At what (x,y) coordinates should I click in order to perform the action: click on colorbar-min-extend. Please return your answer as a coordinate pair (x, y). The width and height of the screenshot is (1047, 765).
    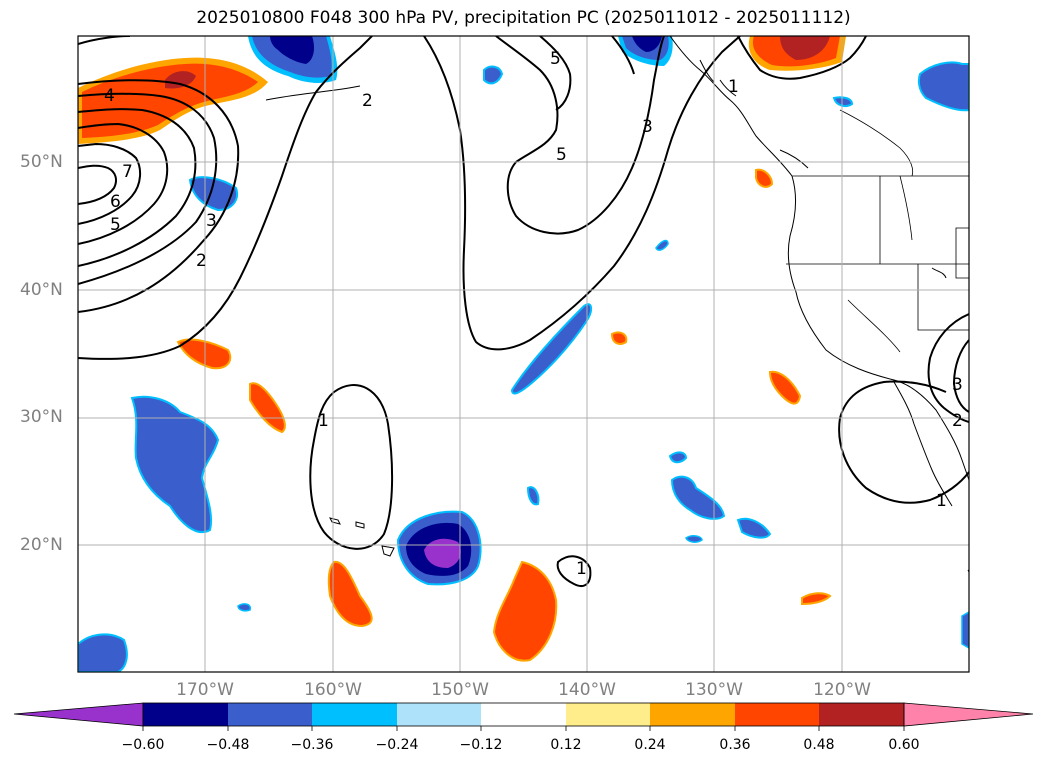
    Looking at the image, I should click on (78, 714).